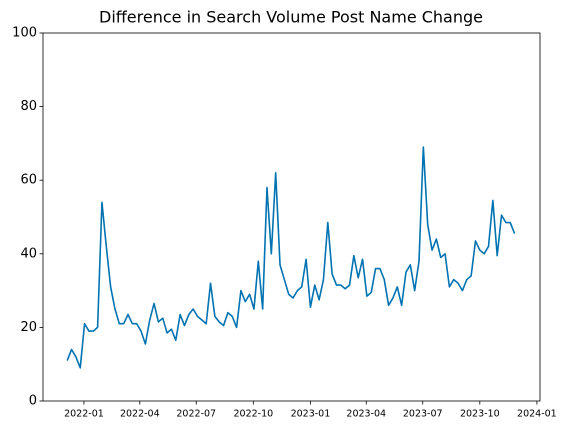 The image size is (573, 431). I want to click on x-tick-label: 2022-04, so click(140, 414).